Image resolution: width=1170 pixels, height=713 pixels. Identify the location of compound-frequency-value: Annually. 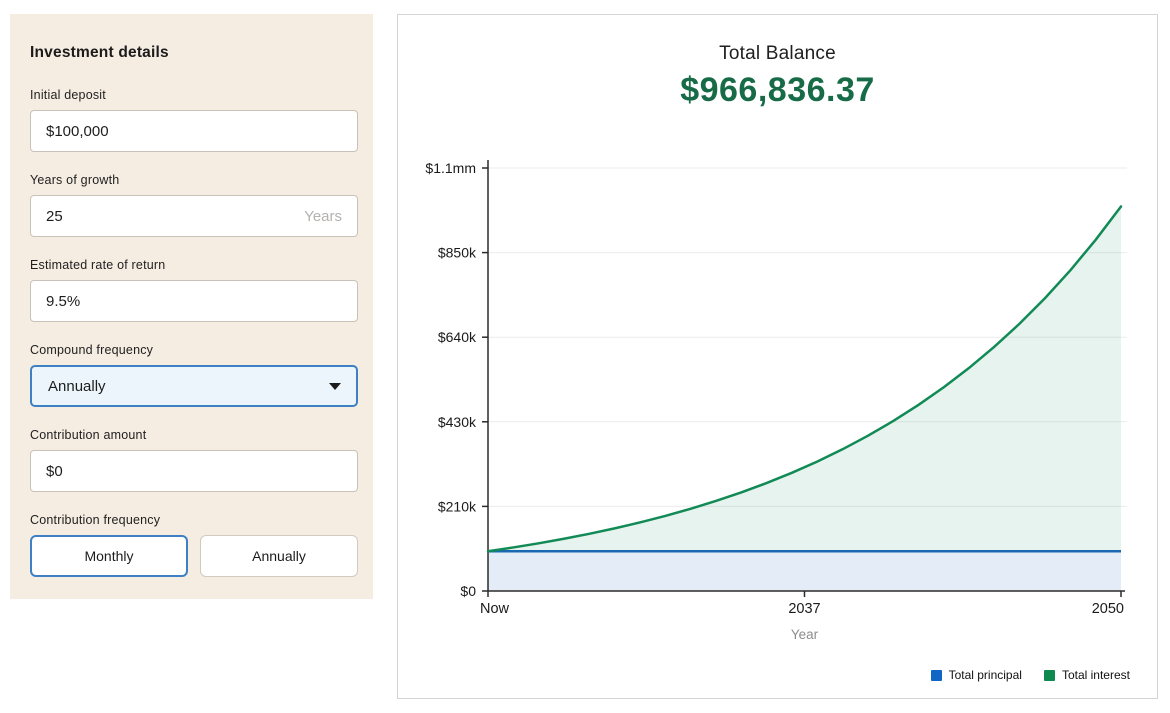
(77, 386).